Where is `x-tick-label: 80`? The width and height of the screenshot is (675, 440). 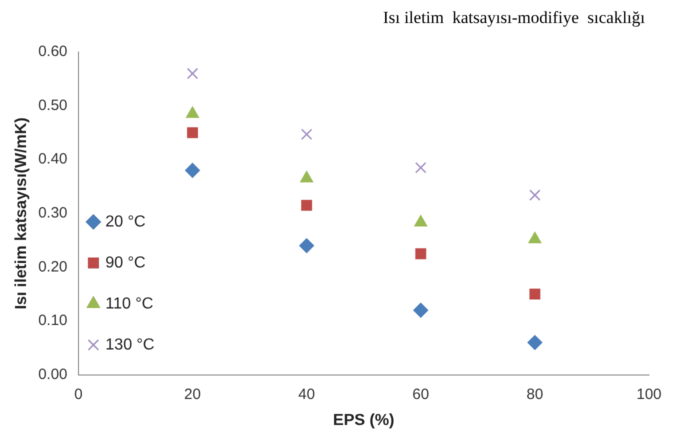
x-tick-label: 80 is located at coordinates (535, 394).